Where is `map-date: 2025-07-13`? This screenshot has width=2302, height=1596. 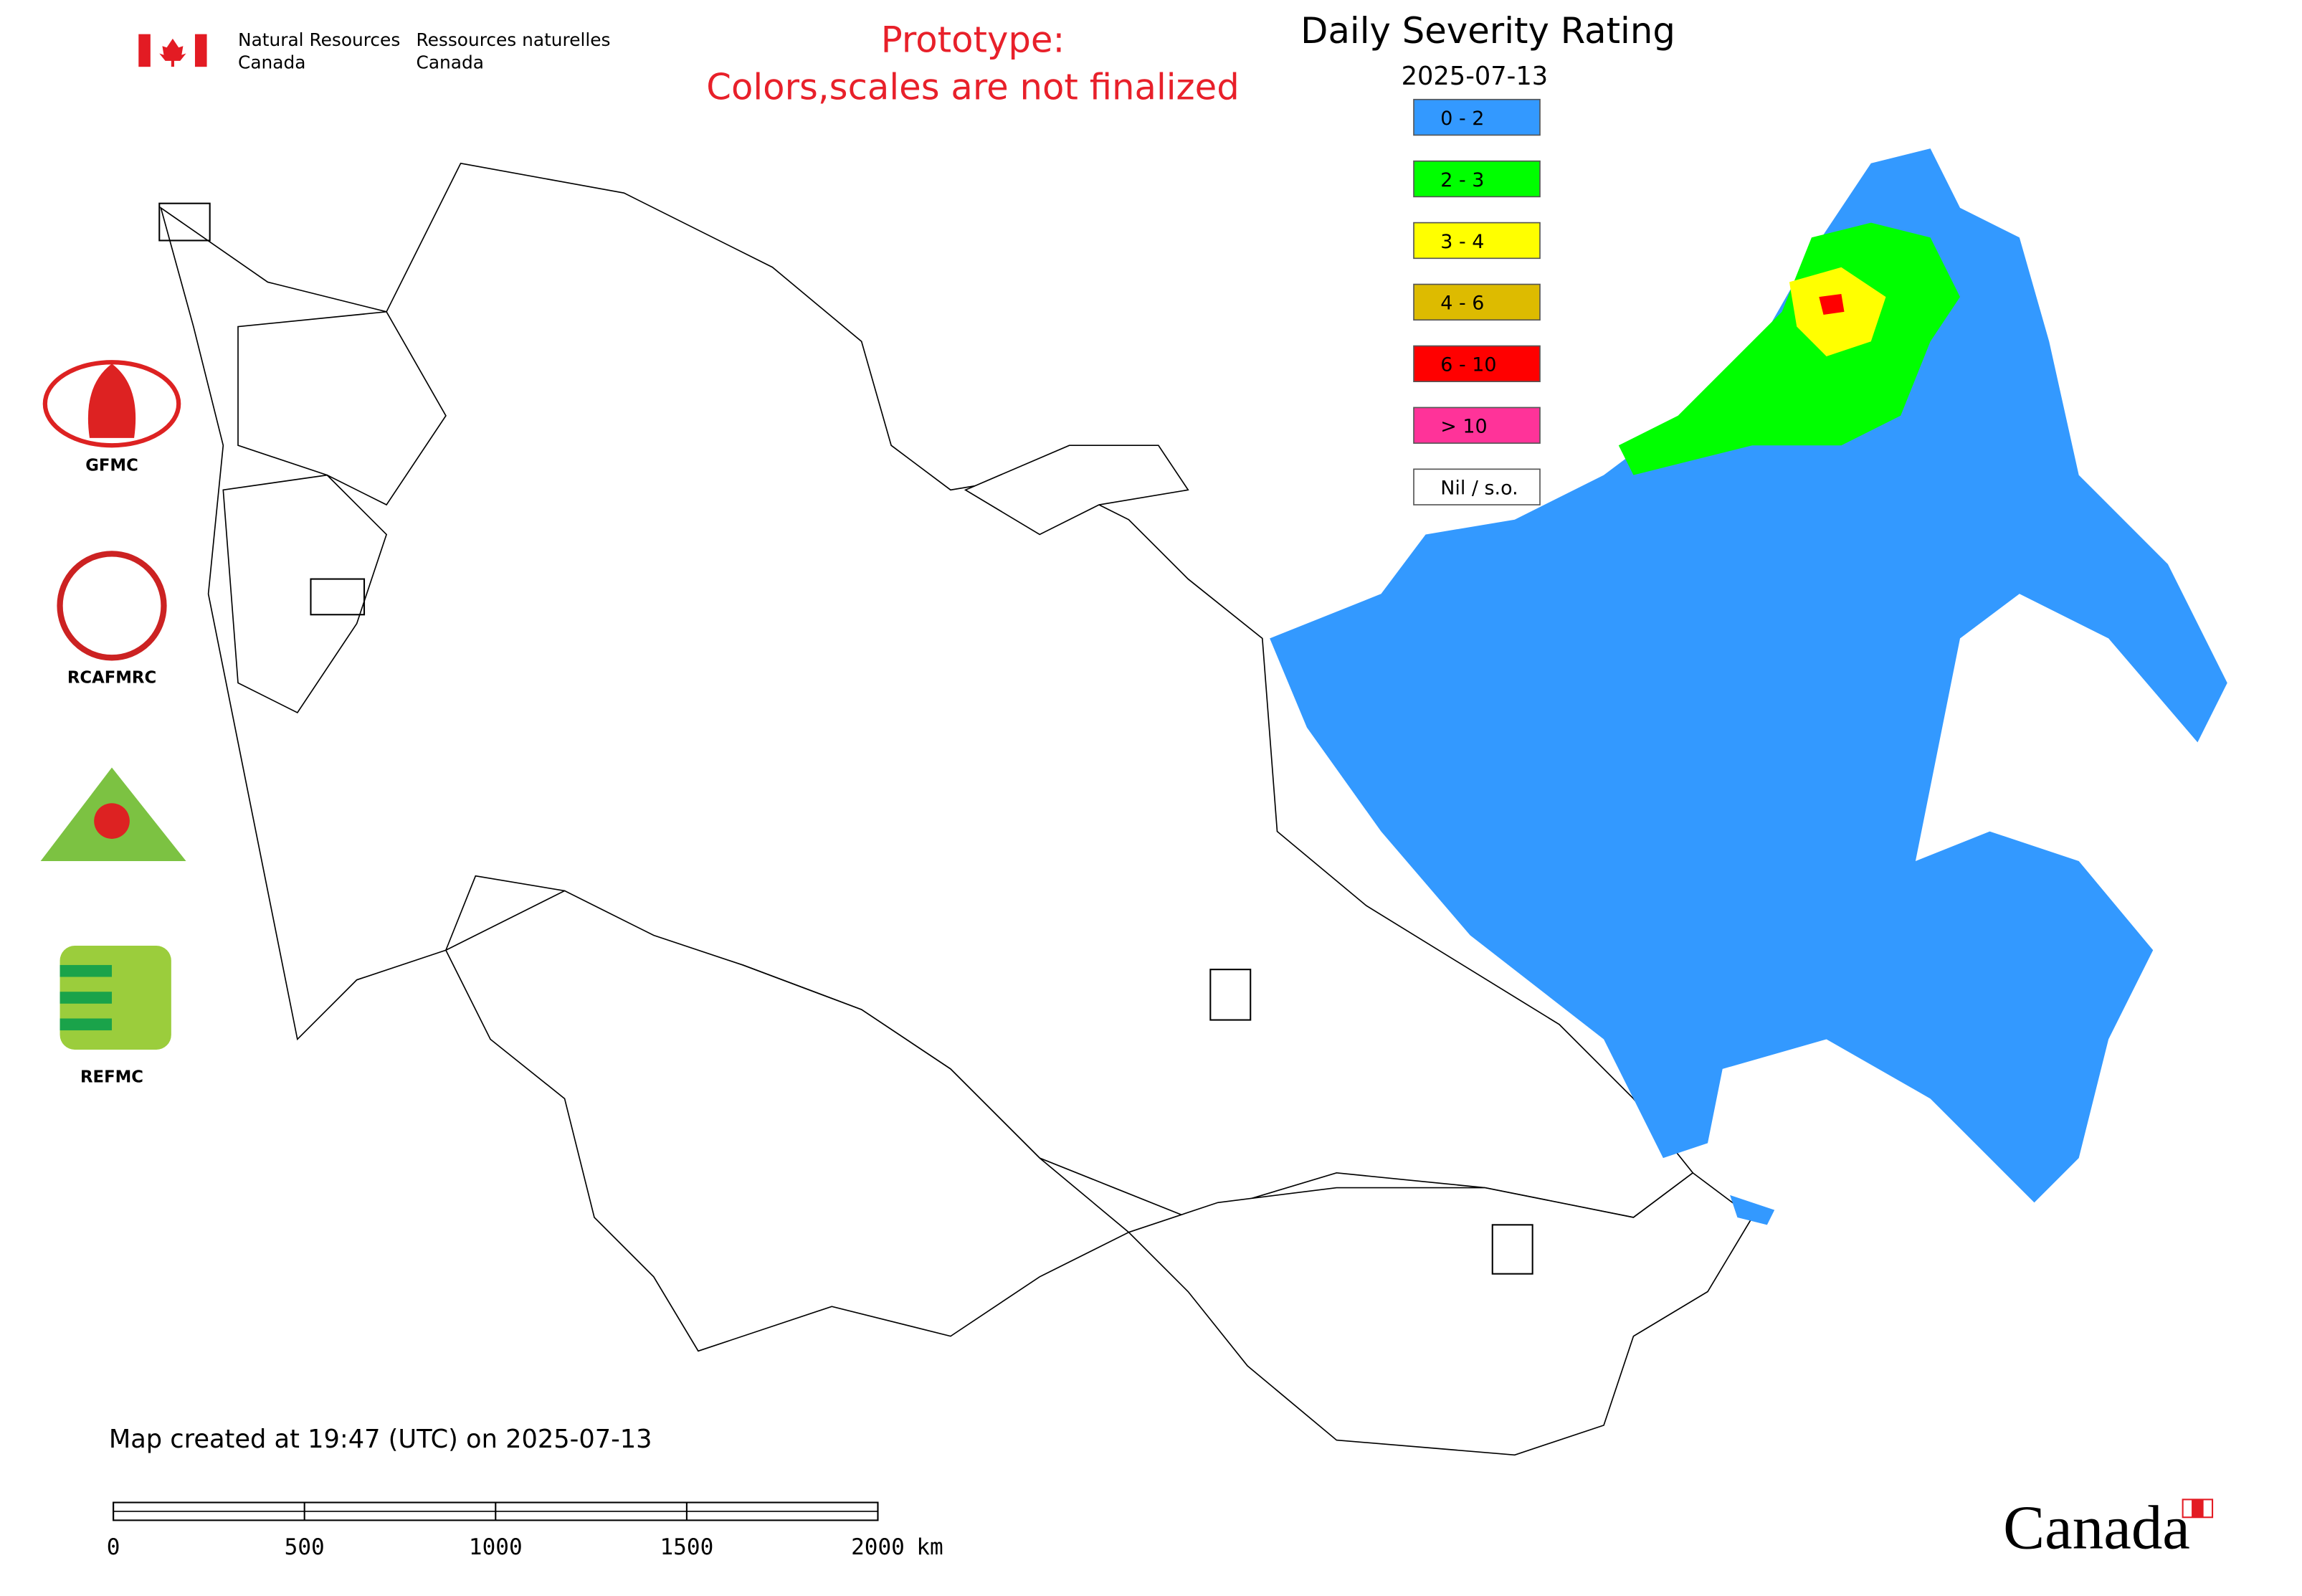 map-date: 2025-07-13 is located at coordinates (1475, 76).